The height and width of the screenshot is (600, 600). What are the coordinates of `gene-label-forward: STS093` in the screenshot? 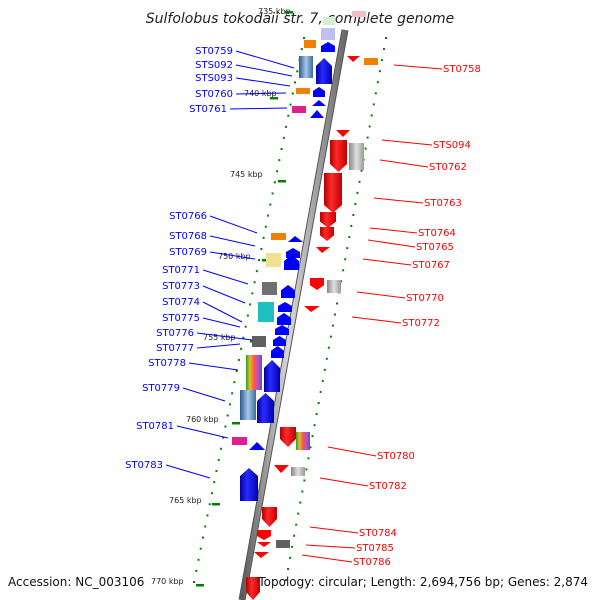 It's located at (214, 78).